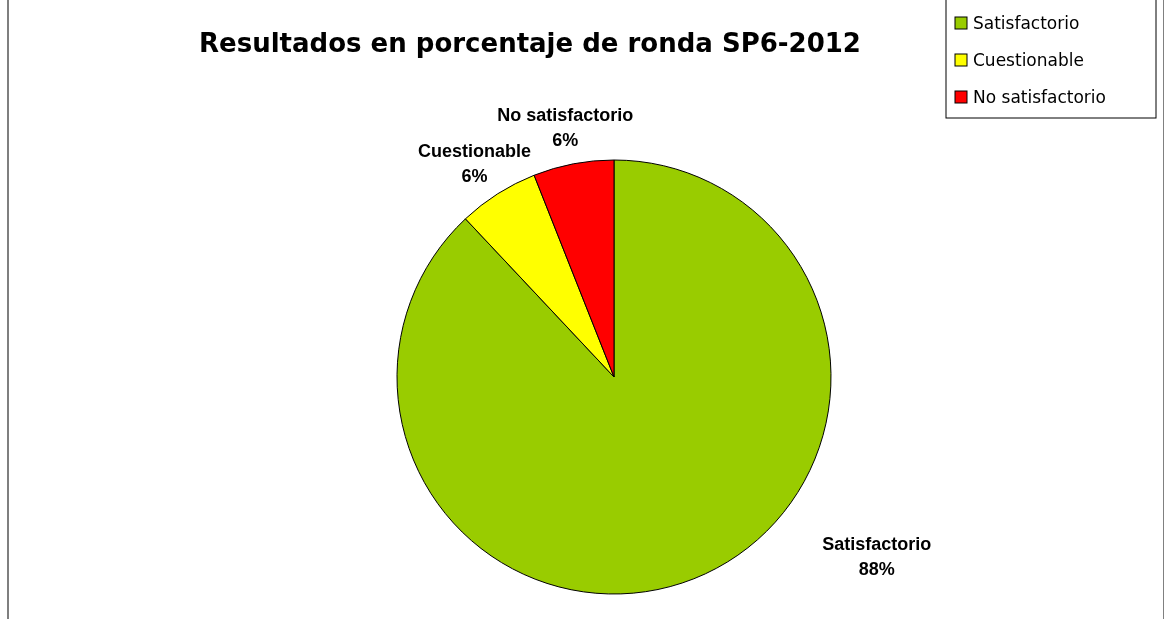 The width and height of the screenshot is (1164, 619). What do you see at coordinates (877, 544) in the screenshot?
I see `slice-label: Satisfactorio` at bounding box center [877, 544].